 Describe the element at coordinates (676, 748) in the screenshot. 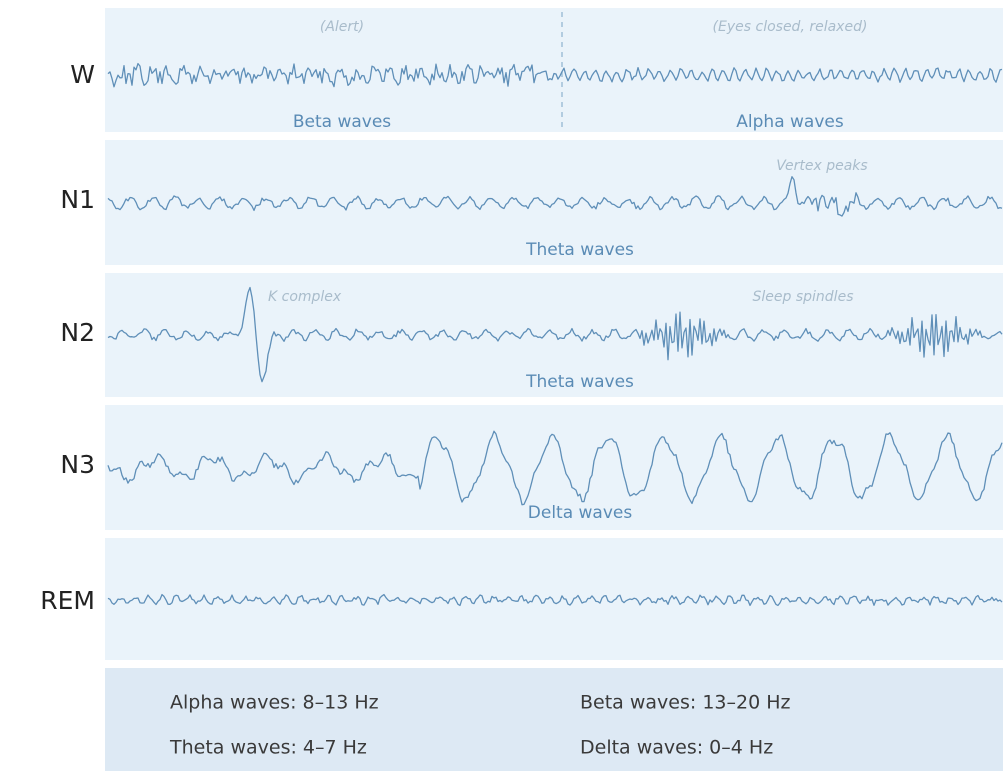

I see `legend-item: Delta waves: 0–4 Hz` at that location.